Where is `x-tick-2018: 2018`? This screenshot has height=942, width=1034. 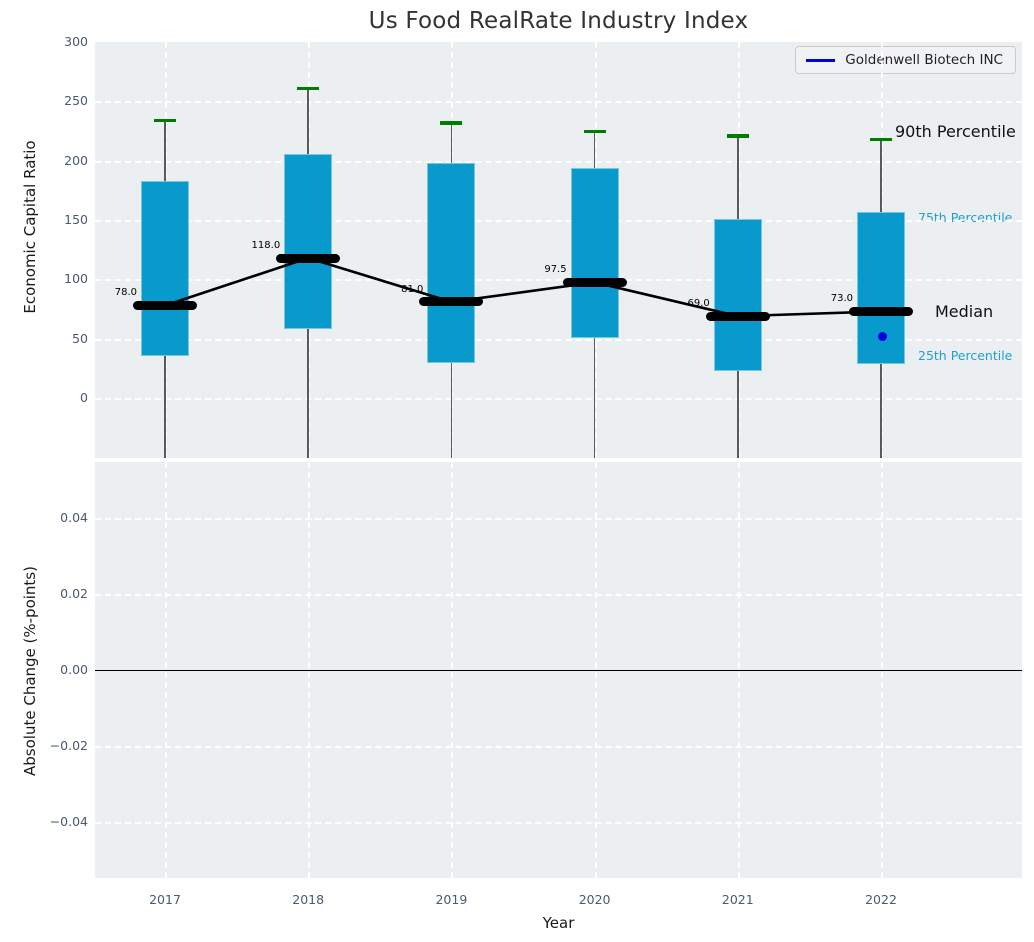 x-tick-2018: 2018 is located at coordinates (308, 899).